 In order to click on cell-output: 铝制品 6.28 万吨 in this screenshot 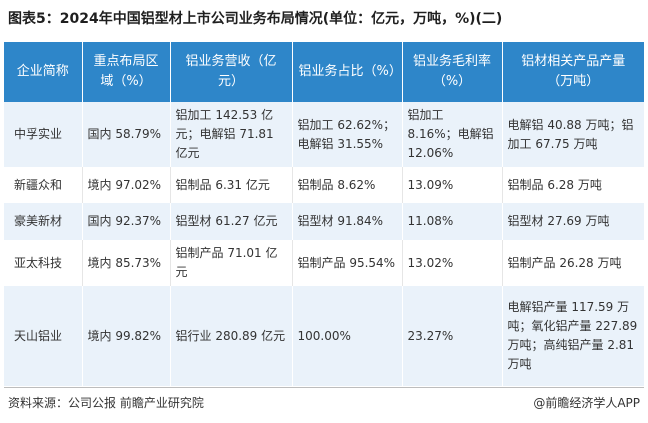, I will do `click(572, 185)`.